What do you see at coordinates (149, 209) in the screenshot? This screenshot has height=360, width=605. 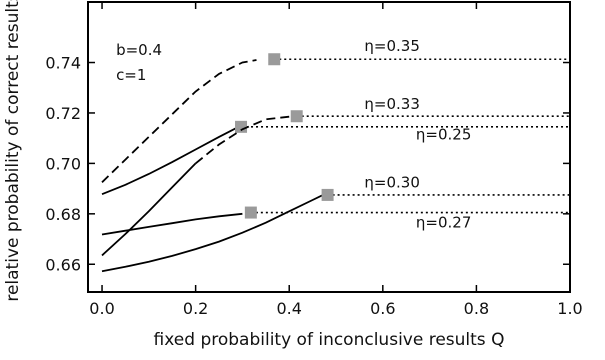 I see `series-line-solid` at bounding box center [149, 209].